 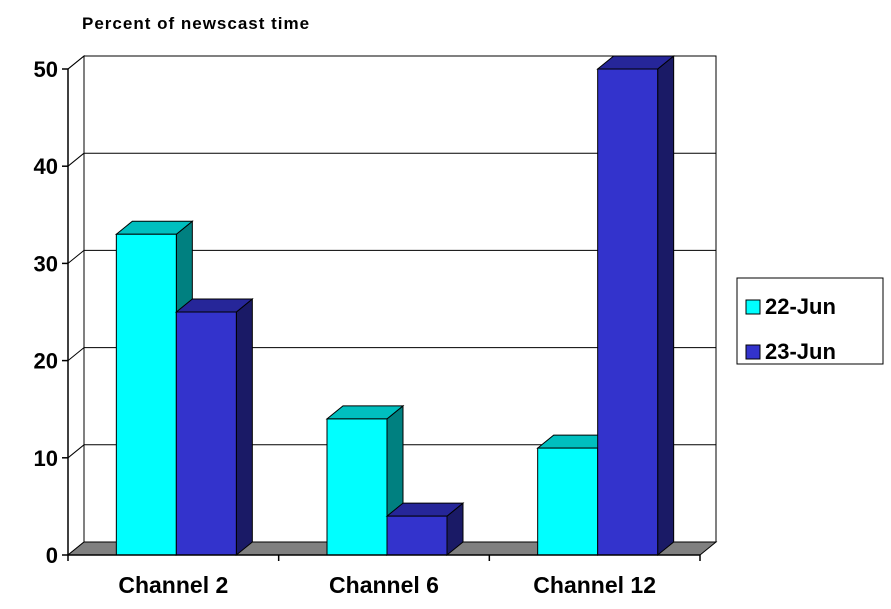 What do you see at coordinates (800, 351) in the screenshot?
I see `legend-label-23-jun: 23-Jun` at bounding box center [800, 351].